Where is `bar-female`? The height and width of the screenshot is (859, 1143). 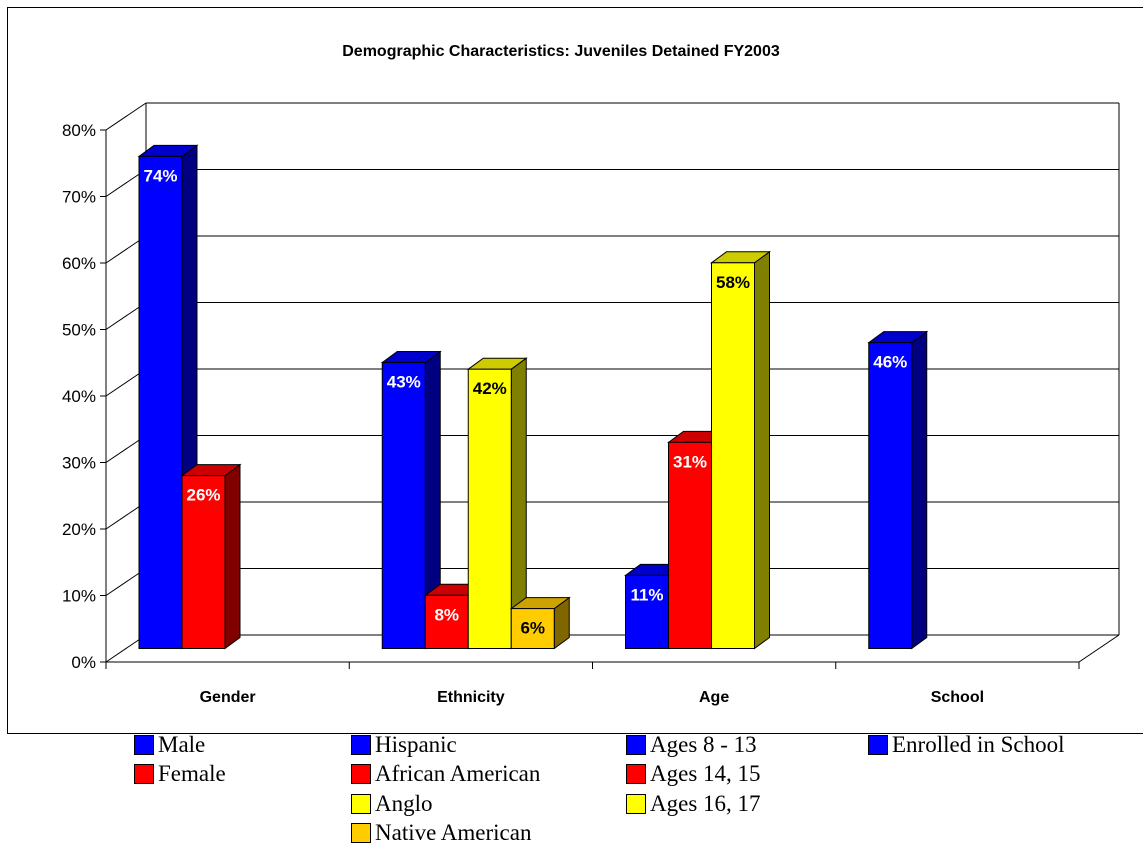
bar-female is located at coordinates (211, 556).